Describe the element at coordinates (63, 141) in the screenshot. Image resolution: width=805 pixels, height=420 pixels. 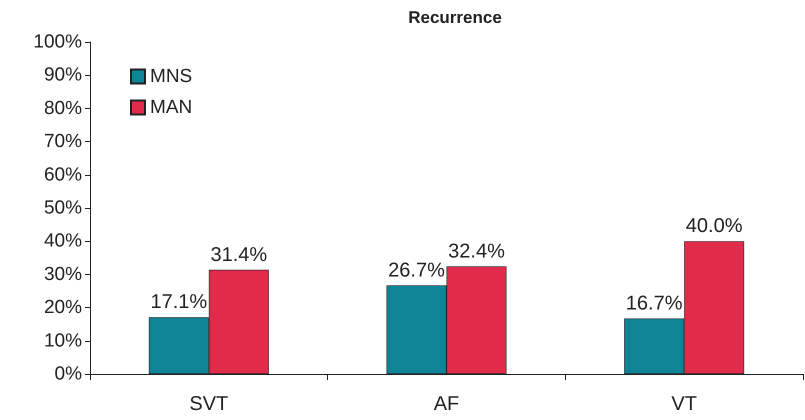
I see `y-tick-label: 70%` at that location.